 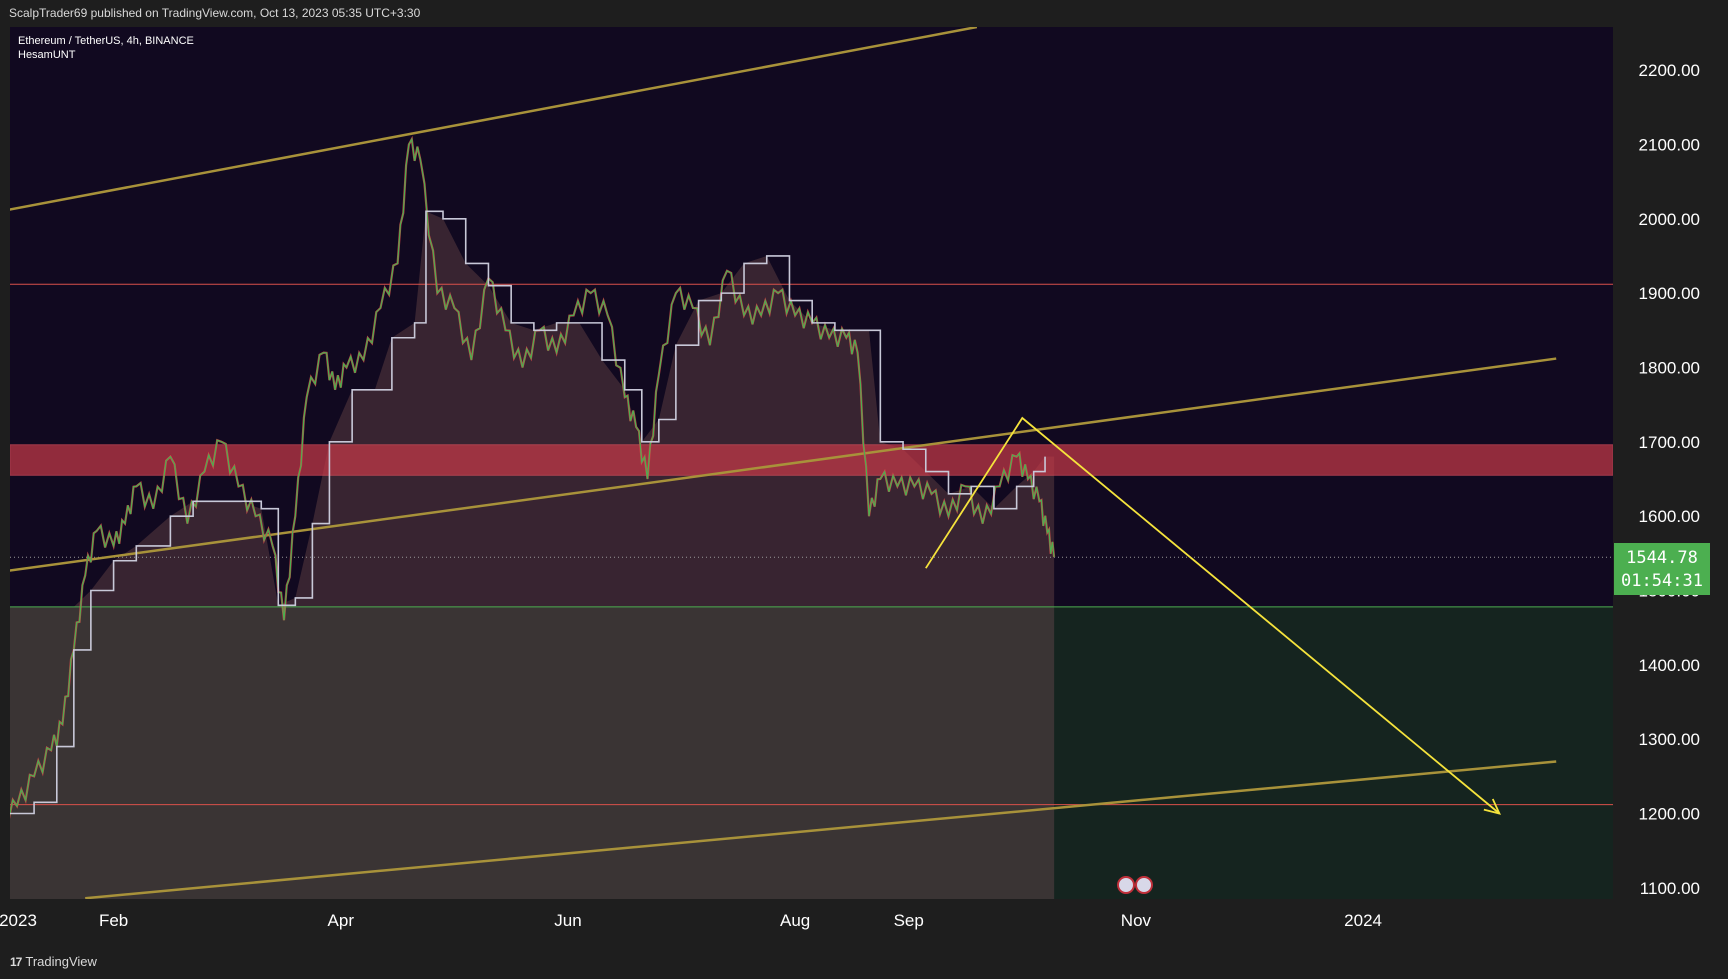 I want to click on x-tick-label: Sep, so click(x=909, y=920).